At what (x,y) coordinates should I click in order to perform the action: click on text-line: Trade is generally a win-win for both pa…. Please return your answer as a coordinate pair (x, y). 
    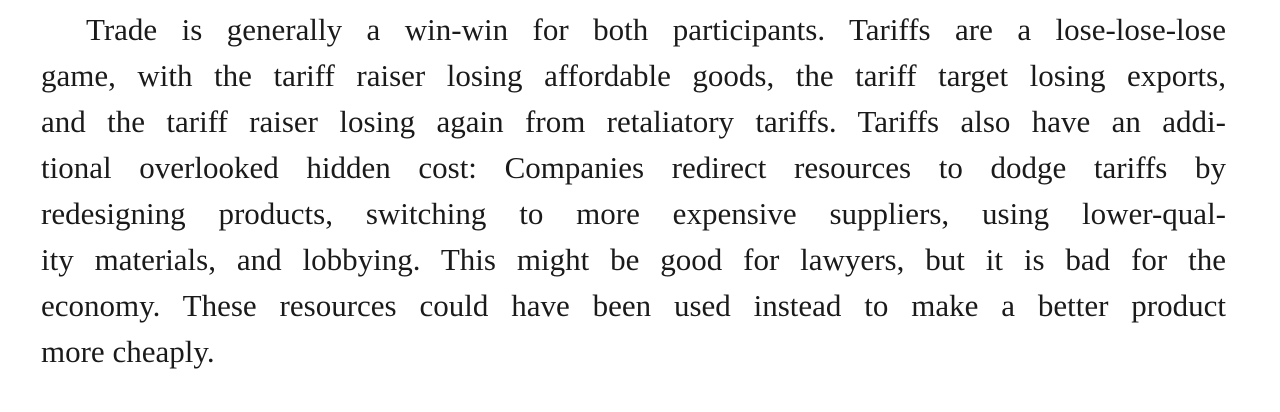
    Looking at the image, I should click on (656, 29).